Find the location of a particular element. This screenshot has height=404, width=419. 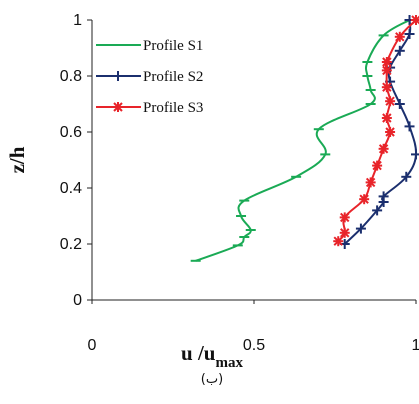

figure-caption: (ب) is located at coordinates (212, 379).